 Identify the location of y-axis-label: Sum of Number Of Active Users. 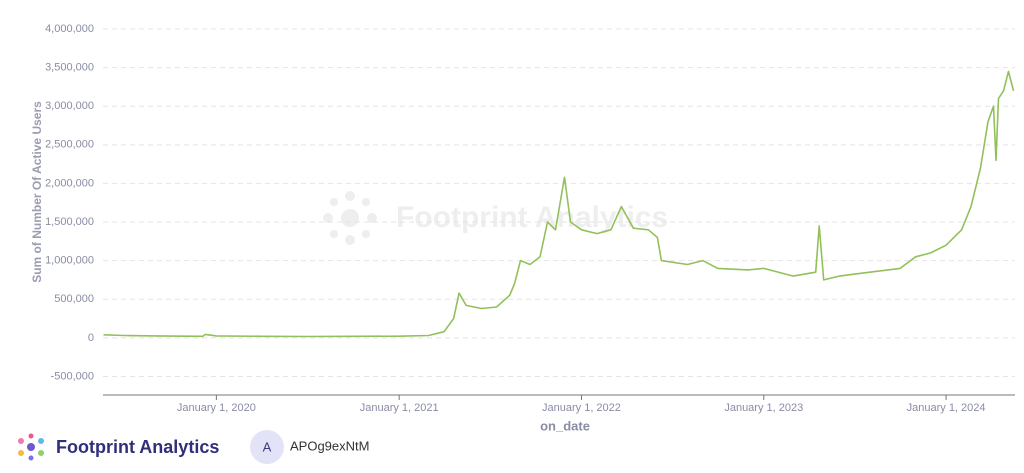
(37, 192).